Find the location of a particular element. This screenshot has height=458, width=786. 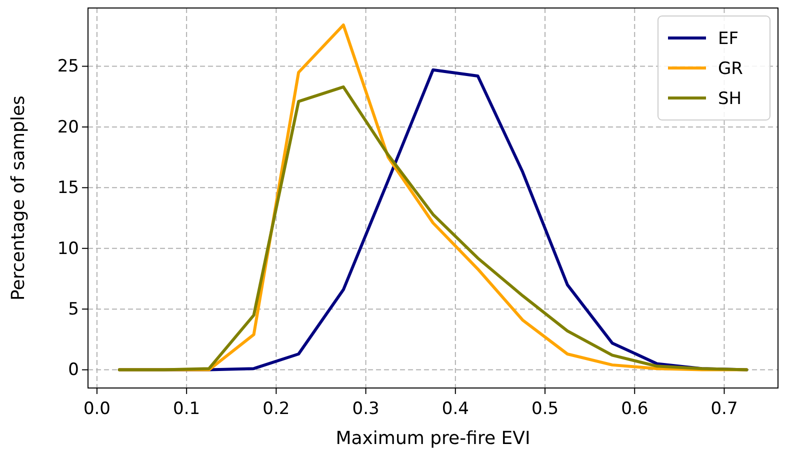

y-tick-label: 20 is located at coordinates (68, 127).